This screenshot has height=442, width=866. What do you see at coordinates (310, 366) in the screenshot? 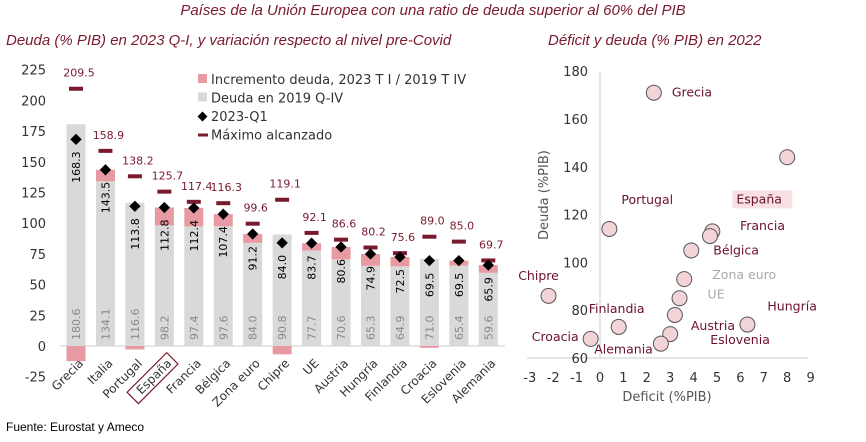
I see `category-label: UE` at bounding box center [310, 366].